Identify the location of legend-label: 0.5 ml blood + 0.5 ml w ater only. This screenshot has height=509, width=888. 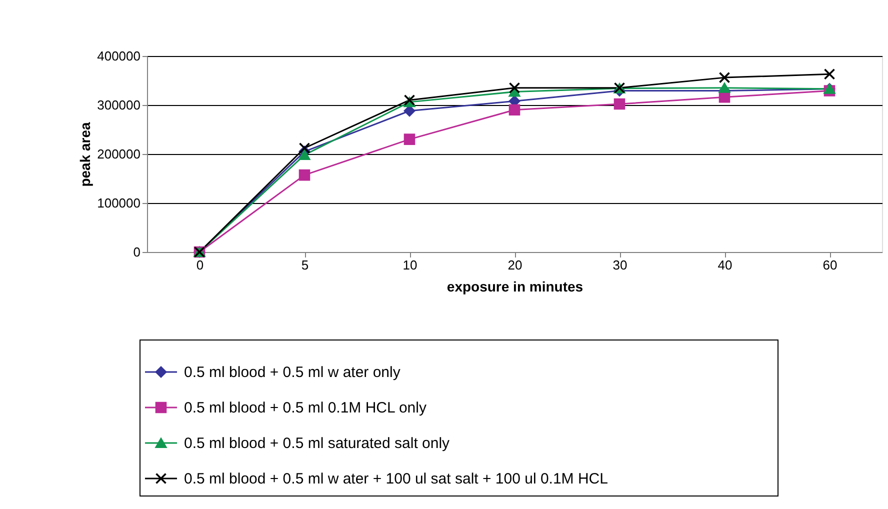
(292, 372).